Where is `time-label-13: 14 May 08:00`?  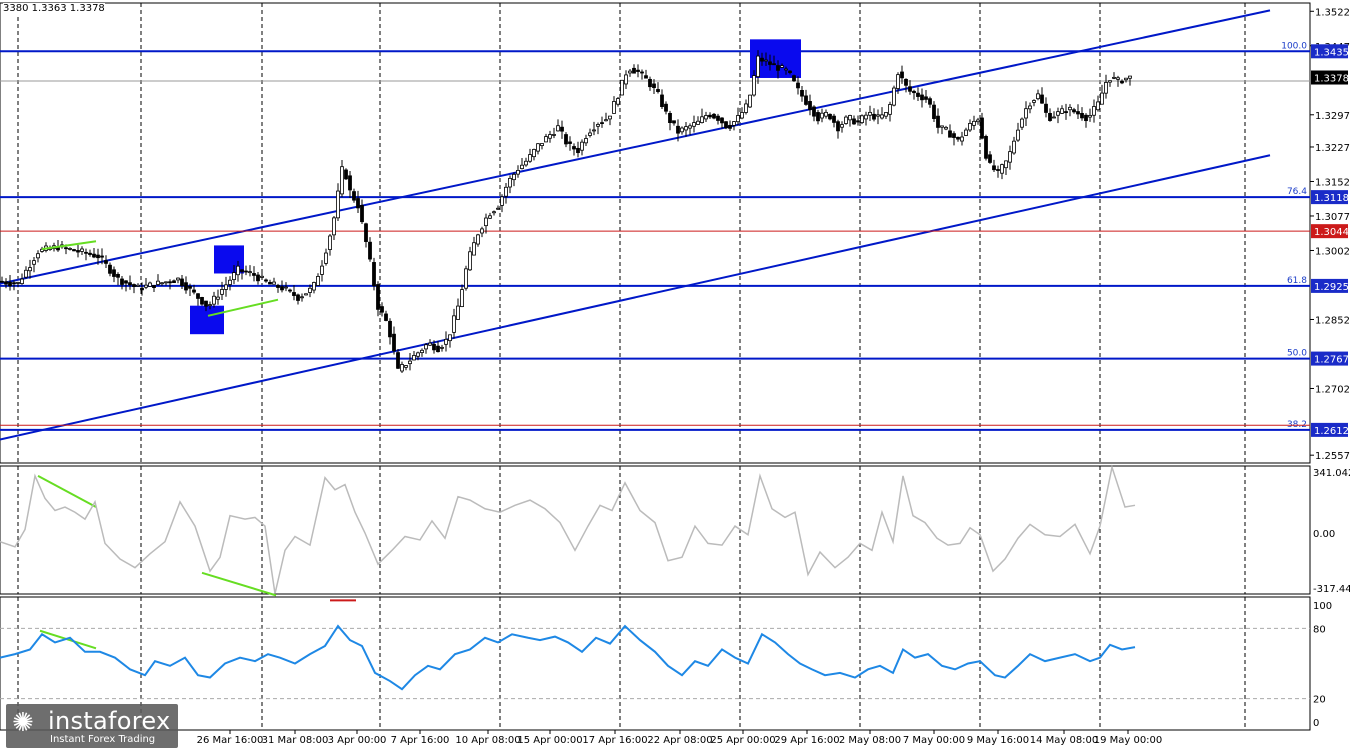 time-label-13: 14 May 08:00 is located at coordinates (1064, 740).